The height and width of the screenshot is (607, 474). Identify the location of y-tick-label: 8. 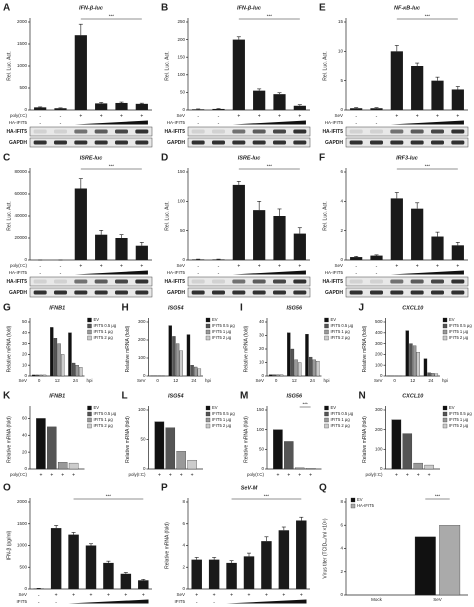
(341, 501).